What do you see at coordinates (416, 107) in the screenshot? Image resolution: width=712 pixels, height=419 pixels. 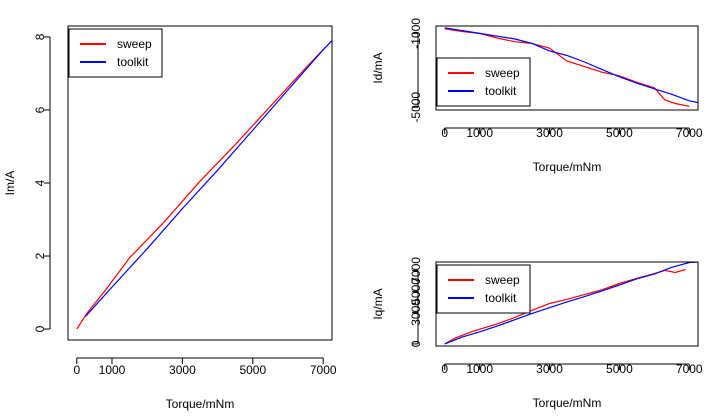 I see `y-tick-label: -5000` at bounding box center [416, 107].